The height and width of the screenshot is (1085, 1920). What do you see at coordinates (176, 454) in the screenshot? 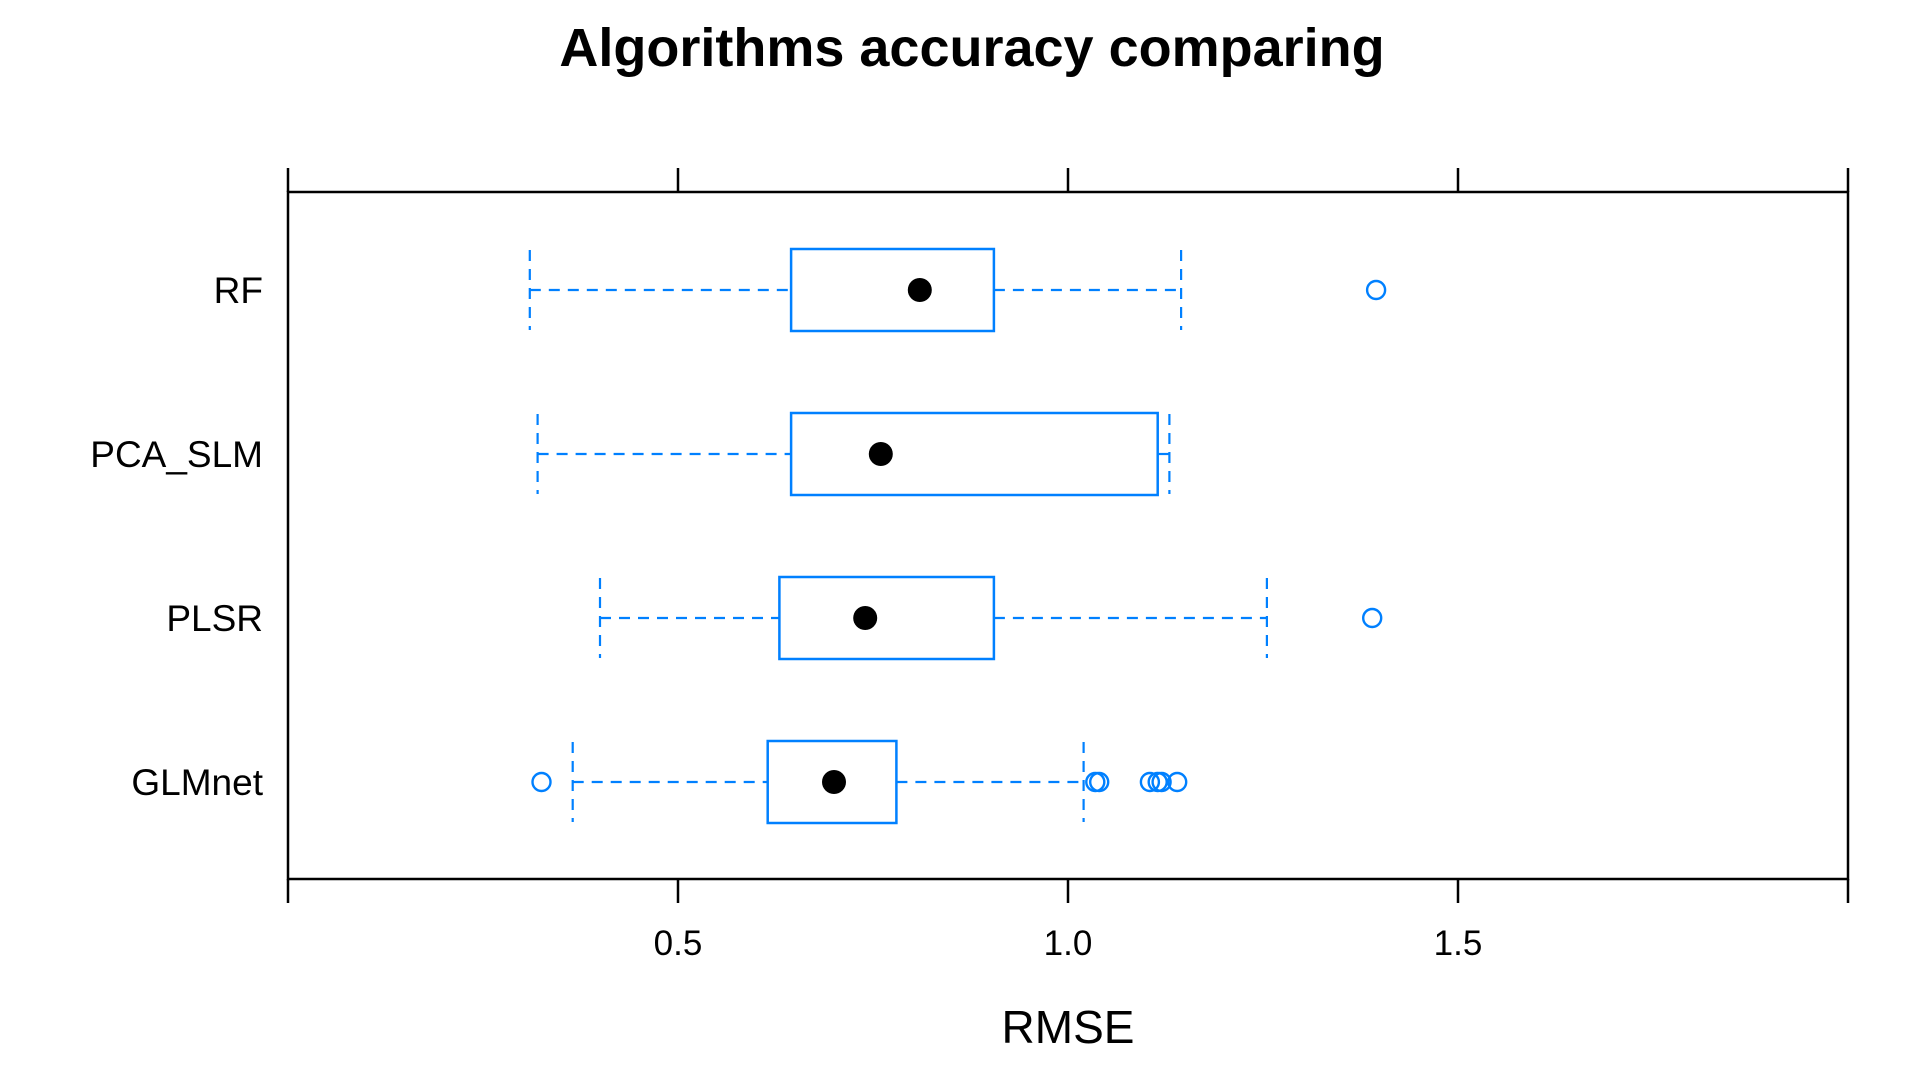
I see `category-label: PCA_SLM` at bounding box center [176, 454].